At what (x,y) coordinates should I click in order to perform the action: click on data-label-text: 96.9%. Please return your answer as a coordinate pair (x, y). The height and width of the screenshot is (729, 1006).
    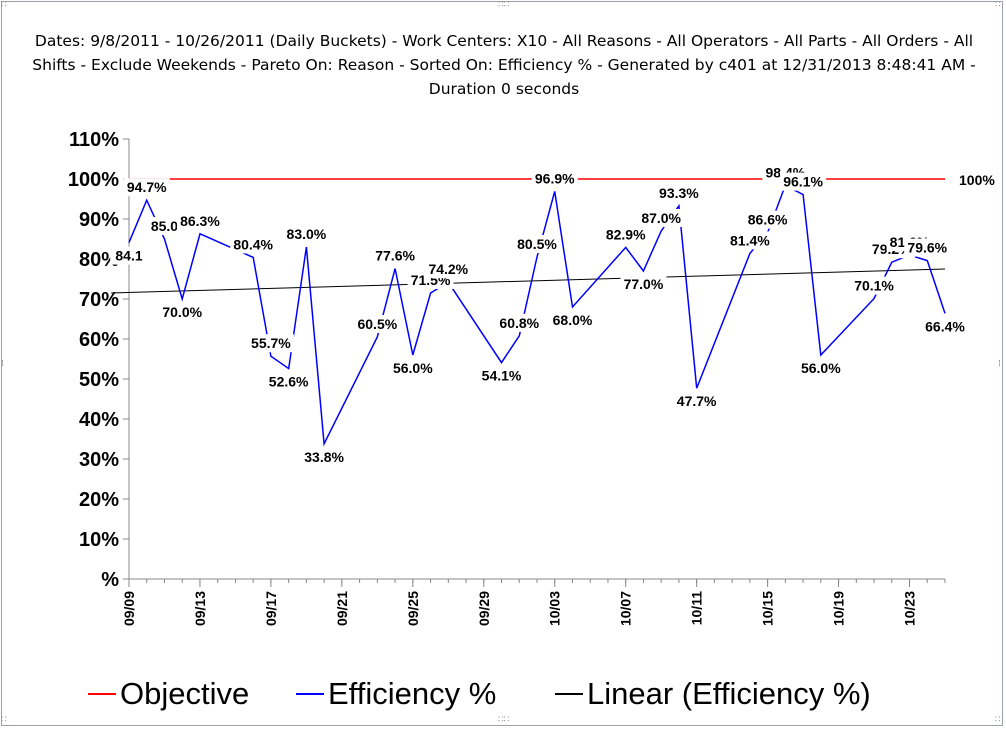
    Looking at the image, I should click on (555, 178).